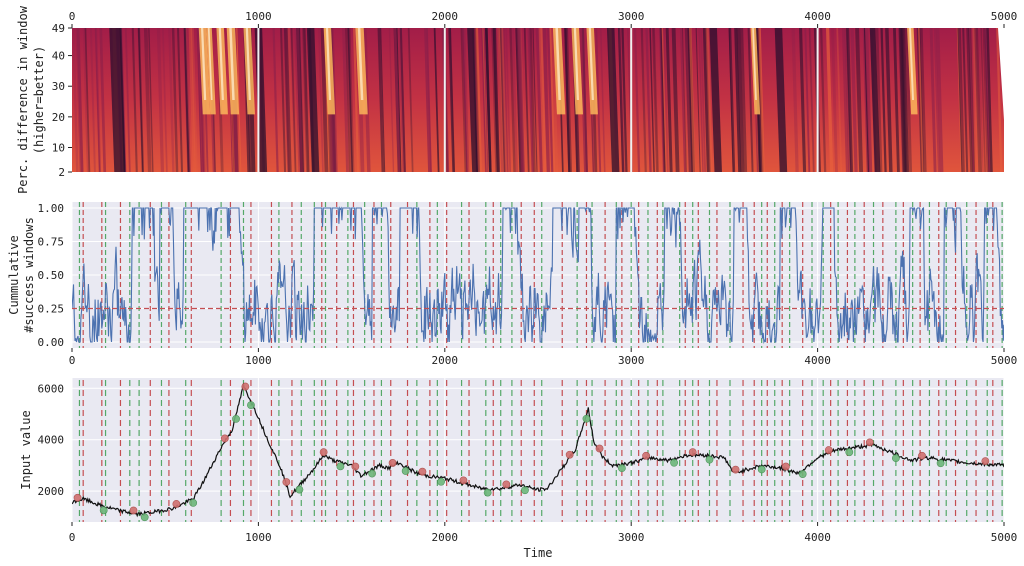 Image resolution: width=1024 pixels, height=566 pixels. Describe the element at coordinates (543, 533) in the screenshot. I see `price-x-ticks: 0 1000 2000 3000 4000 5000` at that location.